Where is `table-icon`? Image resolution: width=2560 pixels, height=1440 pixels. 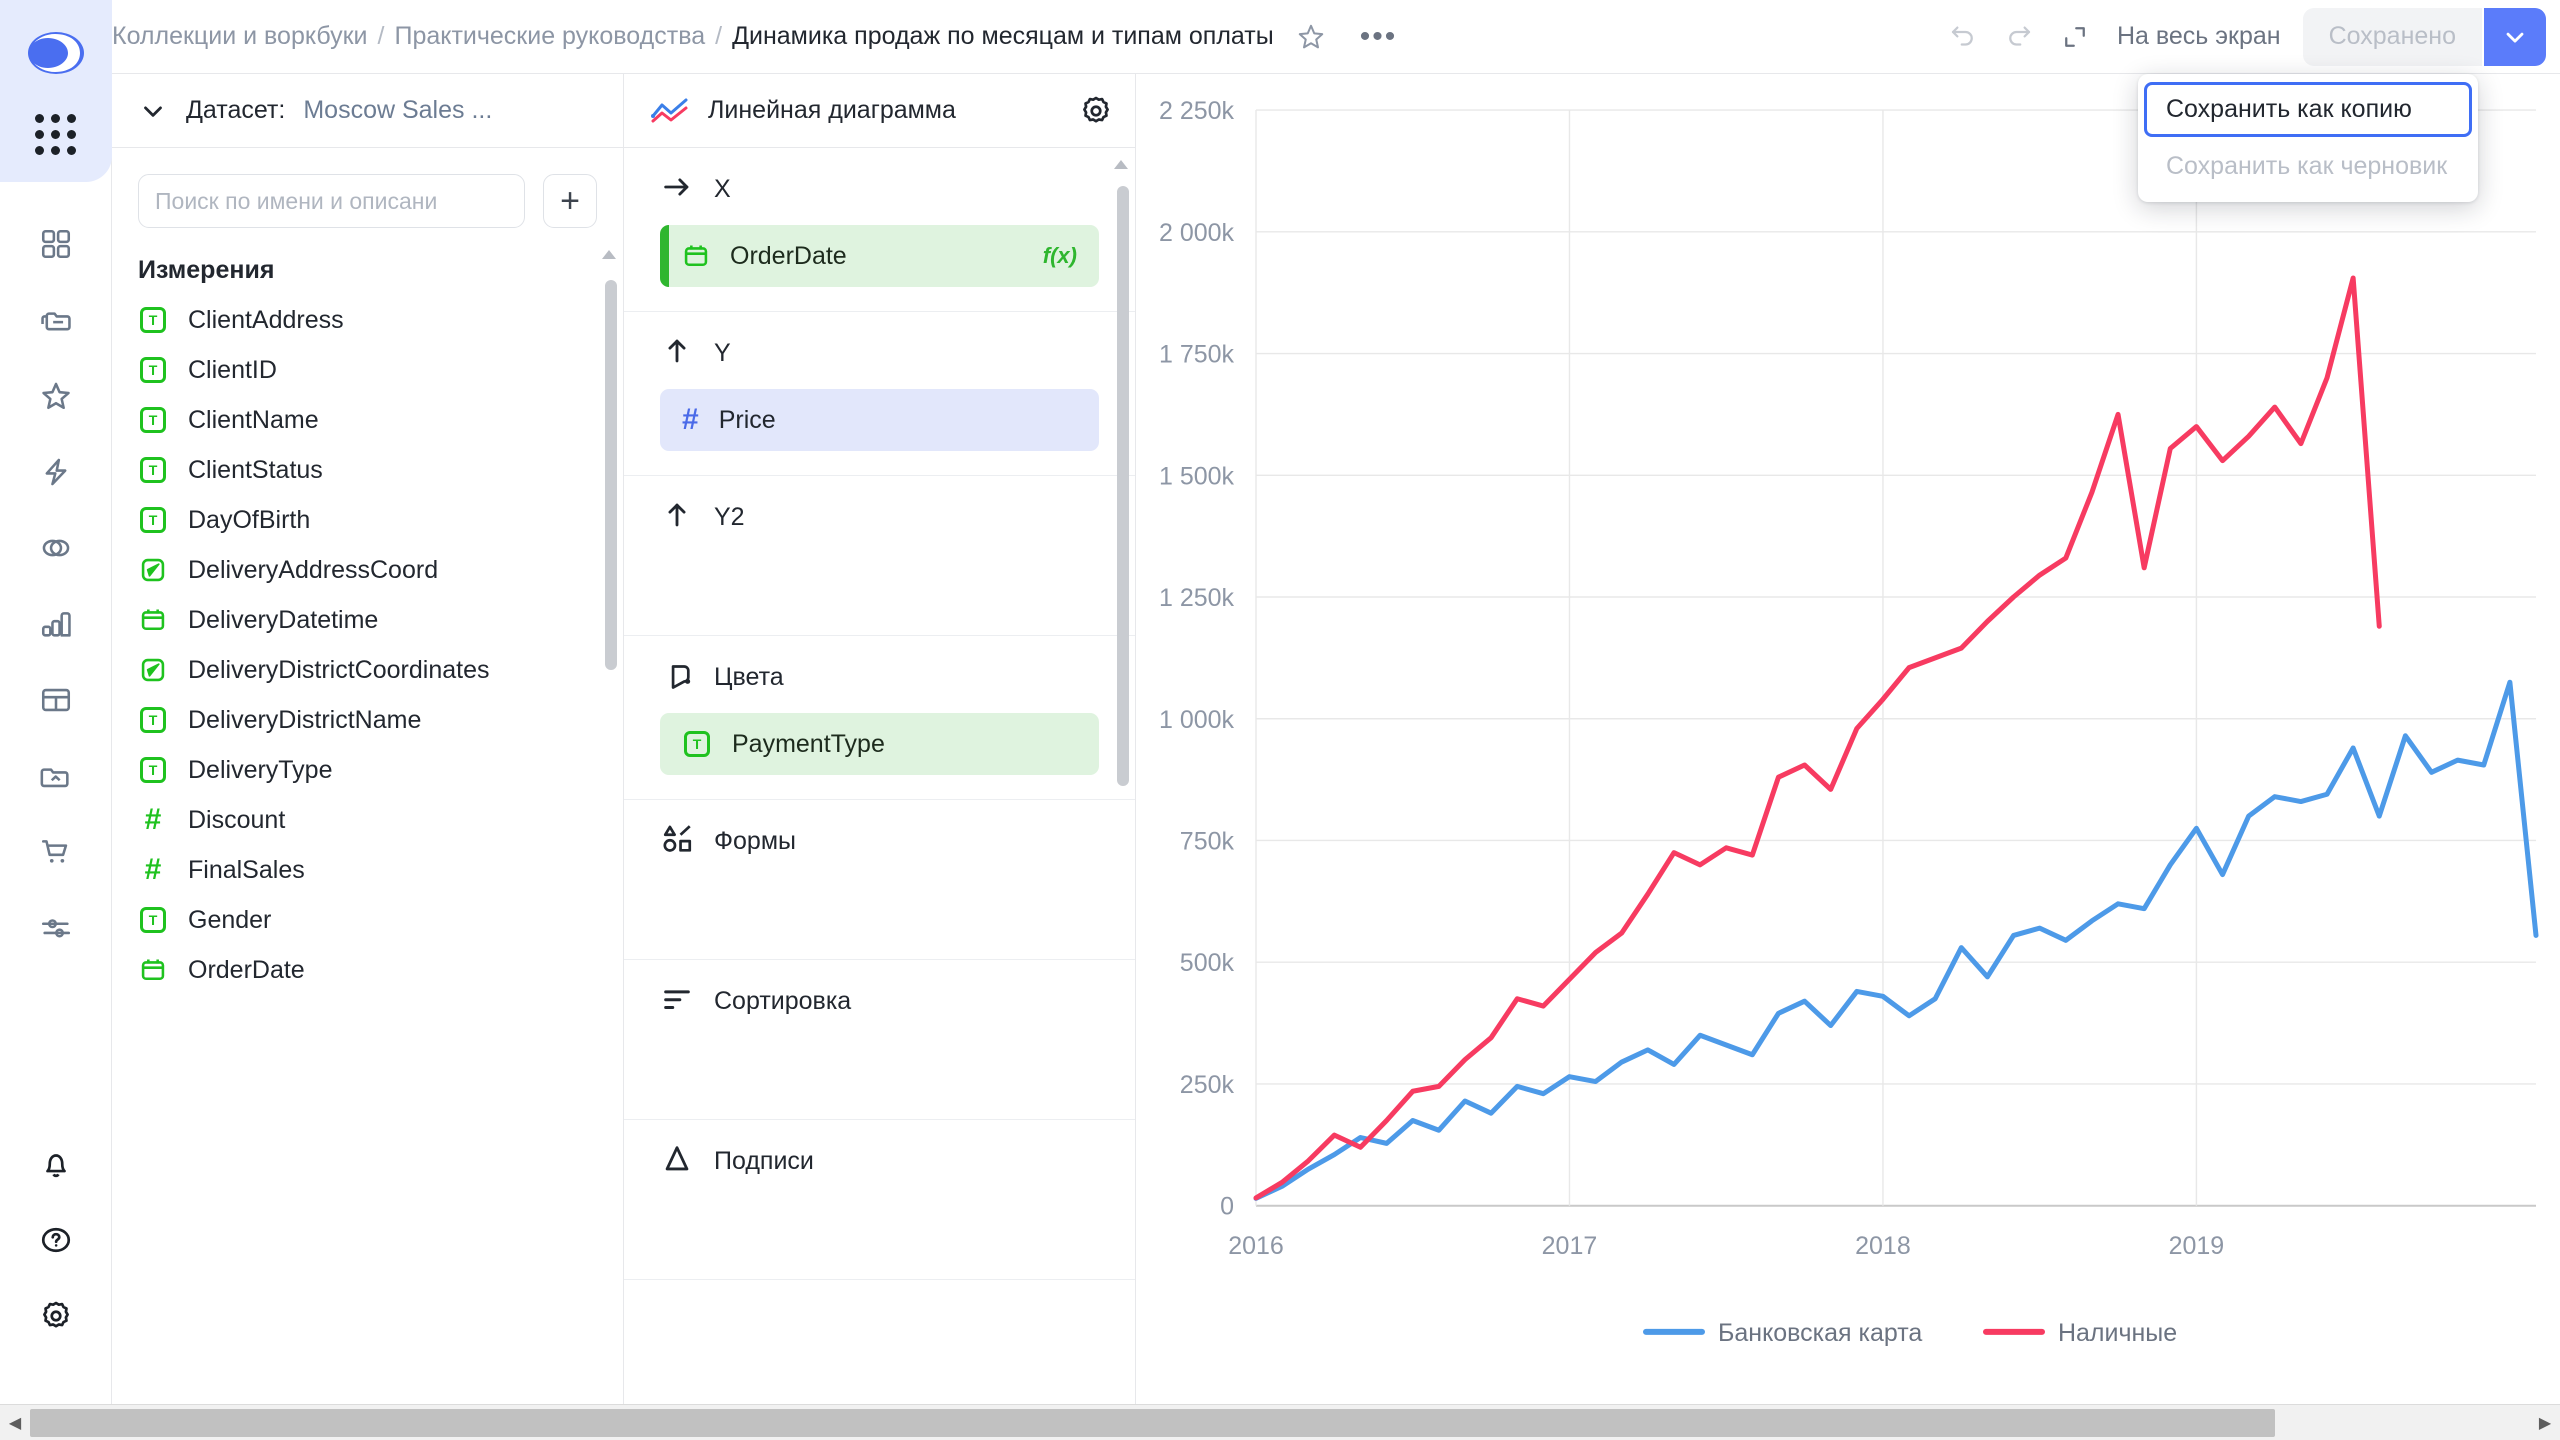
table-icon is located at coordinates (55, 700).